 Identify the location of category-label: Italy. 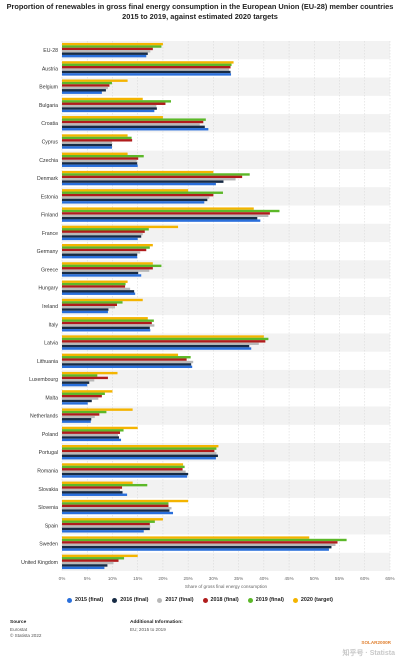
(53, 325).